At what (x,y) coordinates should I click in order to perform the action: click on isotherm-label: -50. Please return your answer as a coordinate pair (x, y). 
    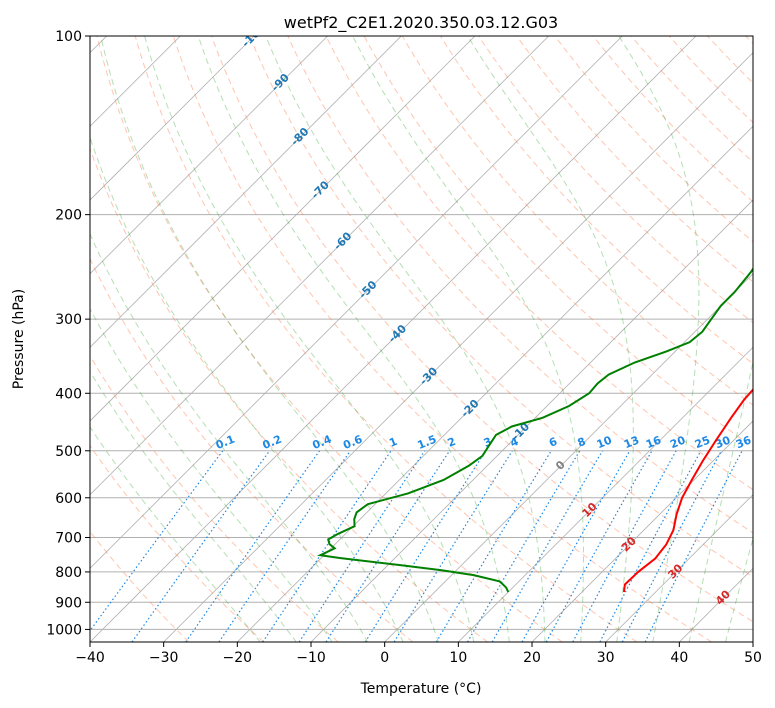
    Looking at the image, I should click on (367, 289).